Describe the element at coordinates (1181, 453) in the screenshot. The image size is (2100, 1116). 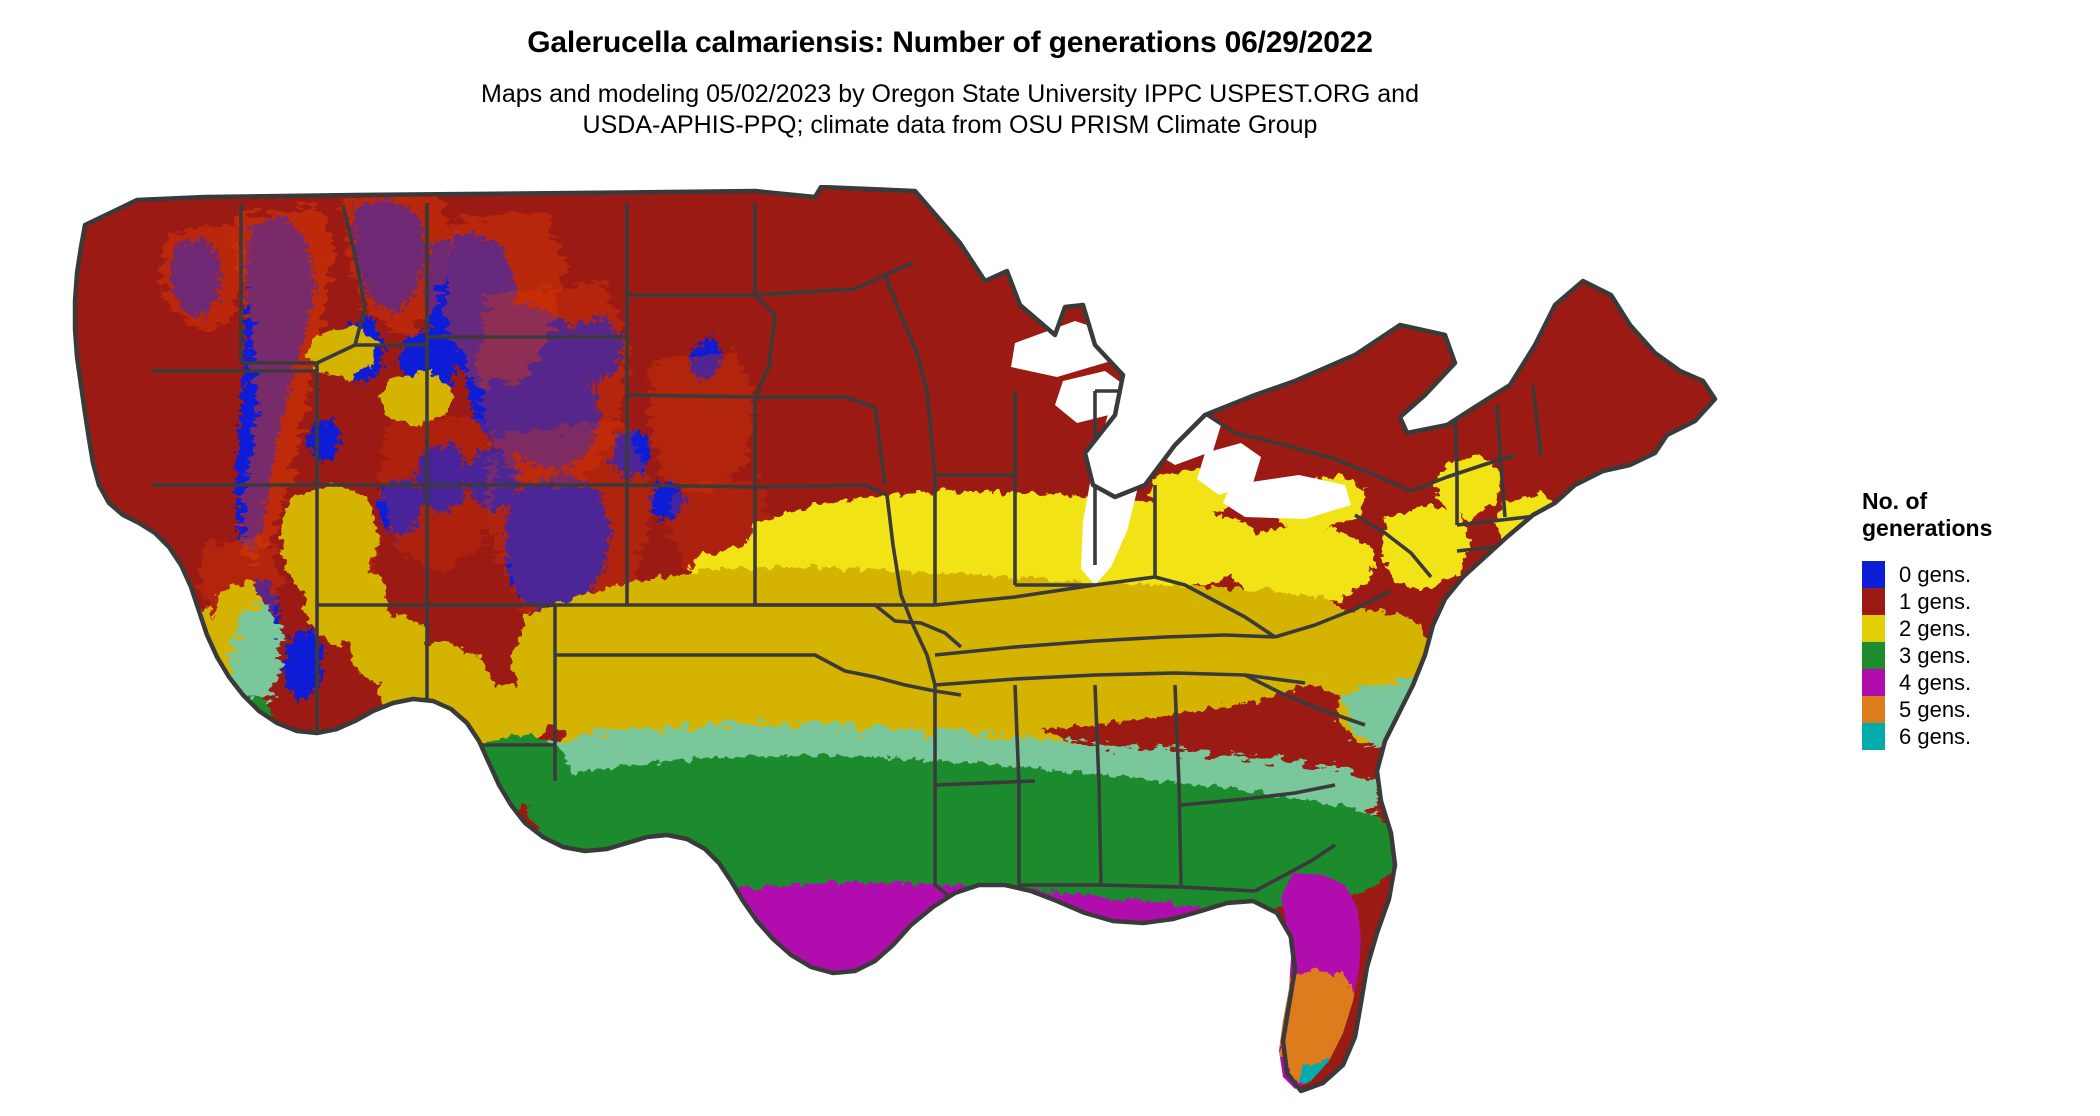
I see `great-lakes-nodata` at that location.